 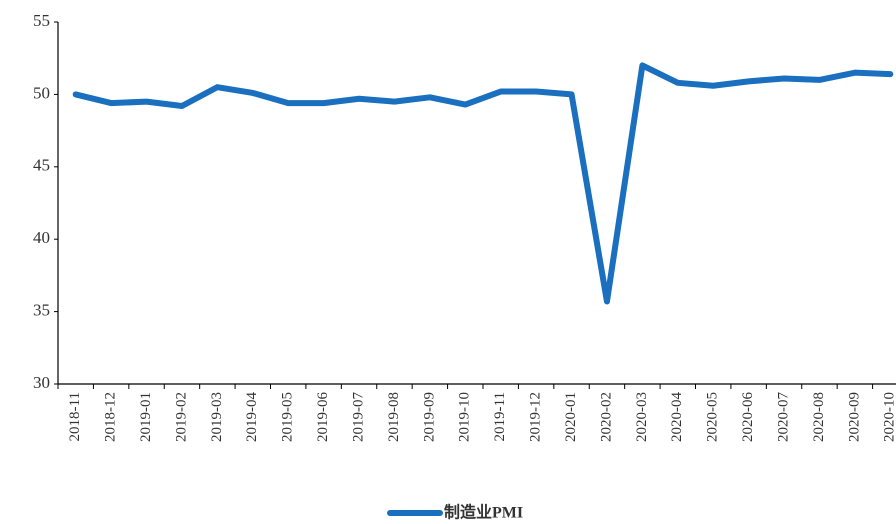 I want to click on x-tick-label: 2020-07, so click(x=783, y=417).